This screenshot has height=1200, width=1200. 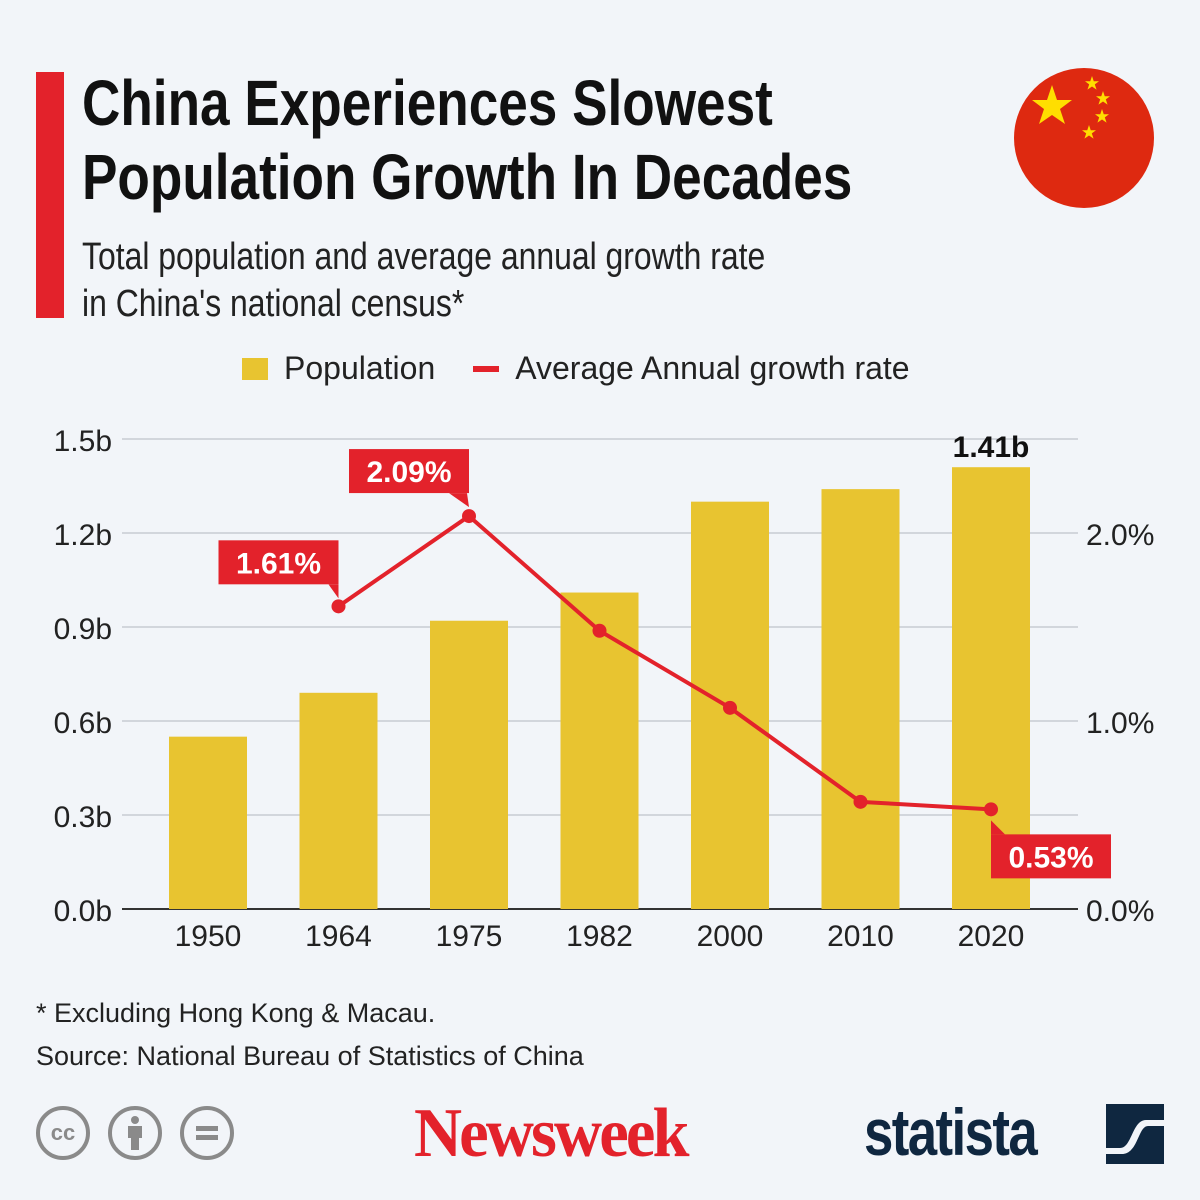 I want to click on right-axis-tick: 0.0%, so click(x=1120, y=911).